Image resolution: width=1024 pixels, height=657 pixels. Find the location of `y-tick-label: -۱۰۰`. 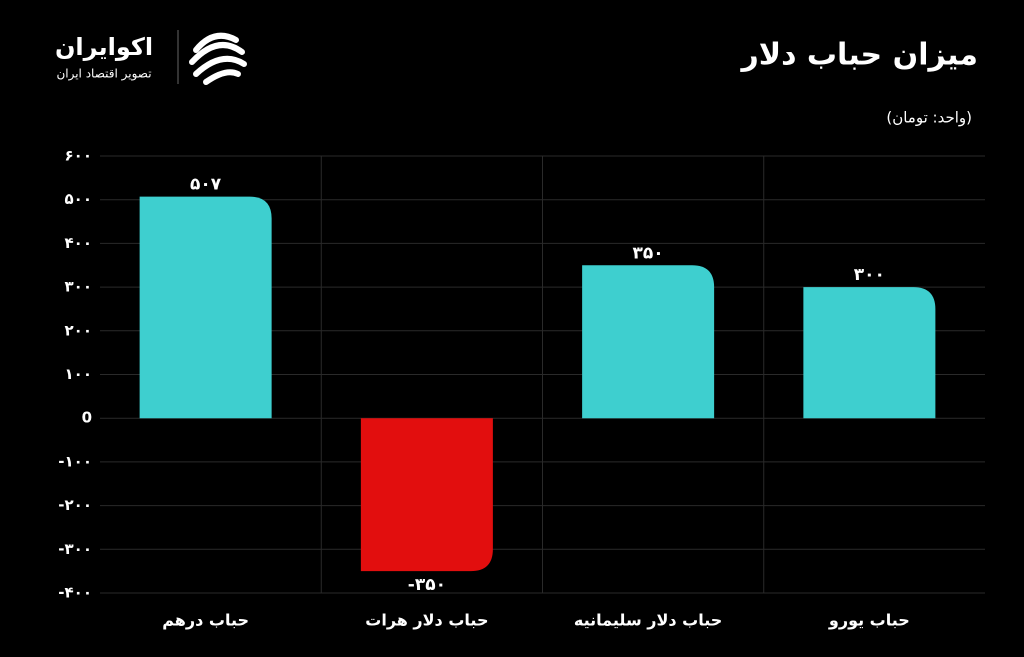

y-tick-label: -۱۰۰ is located at coordinates (75, 461).